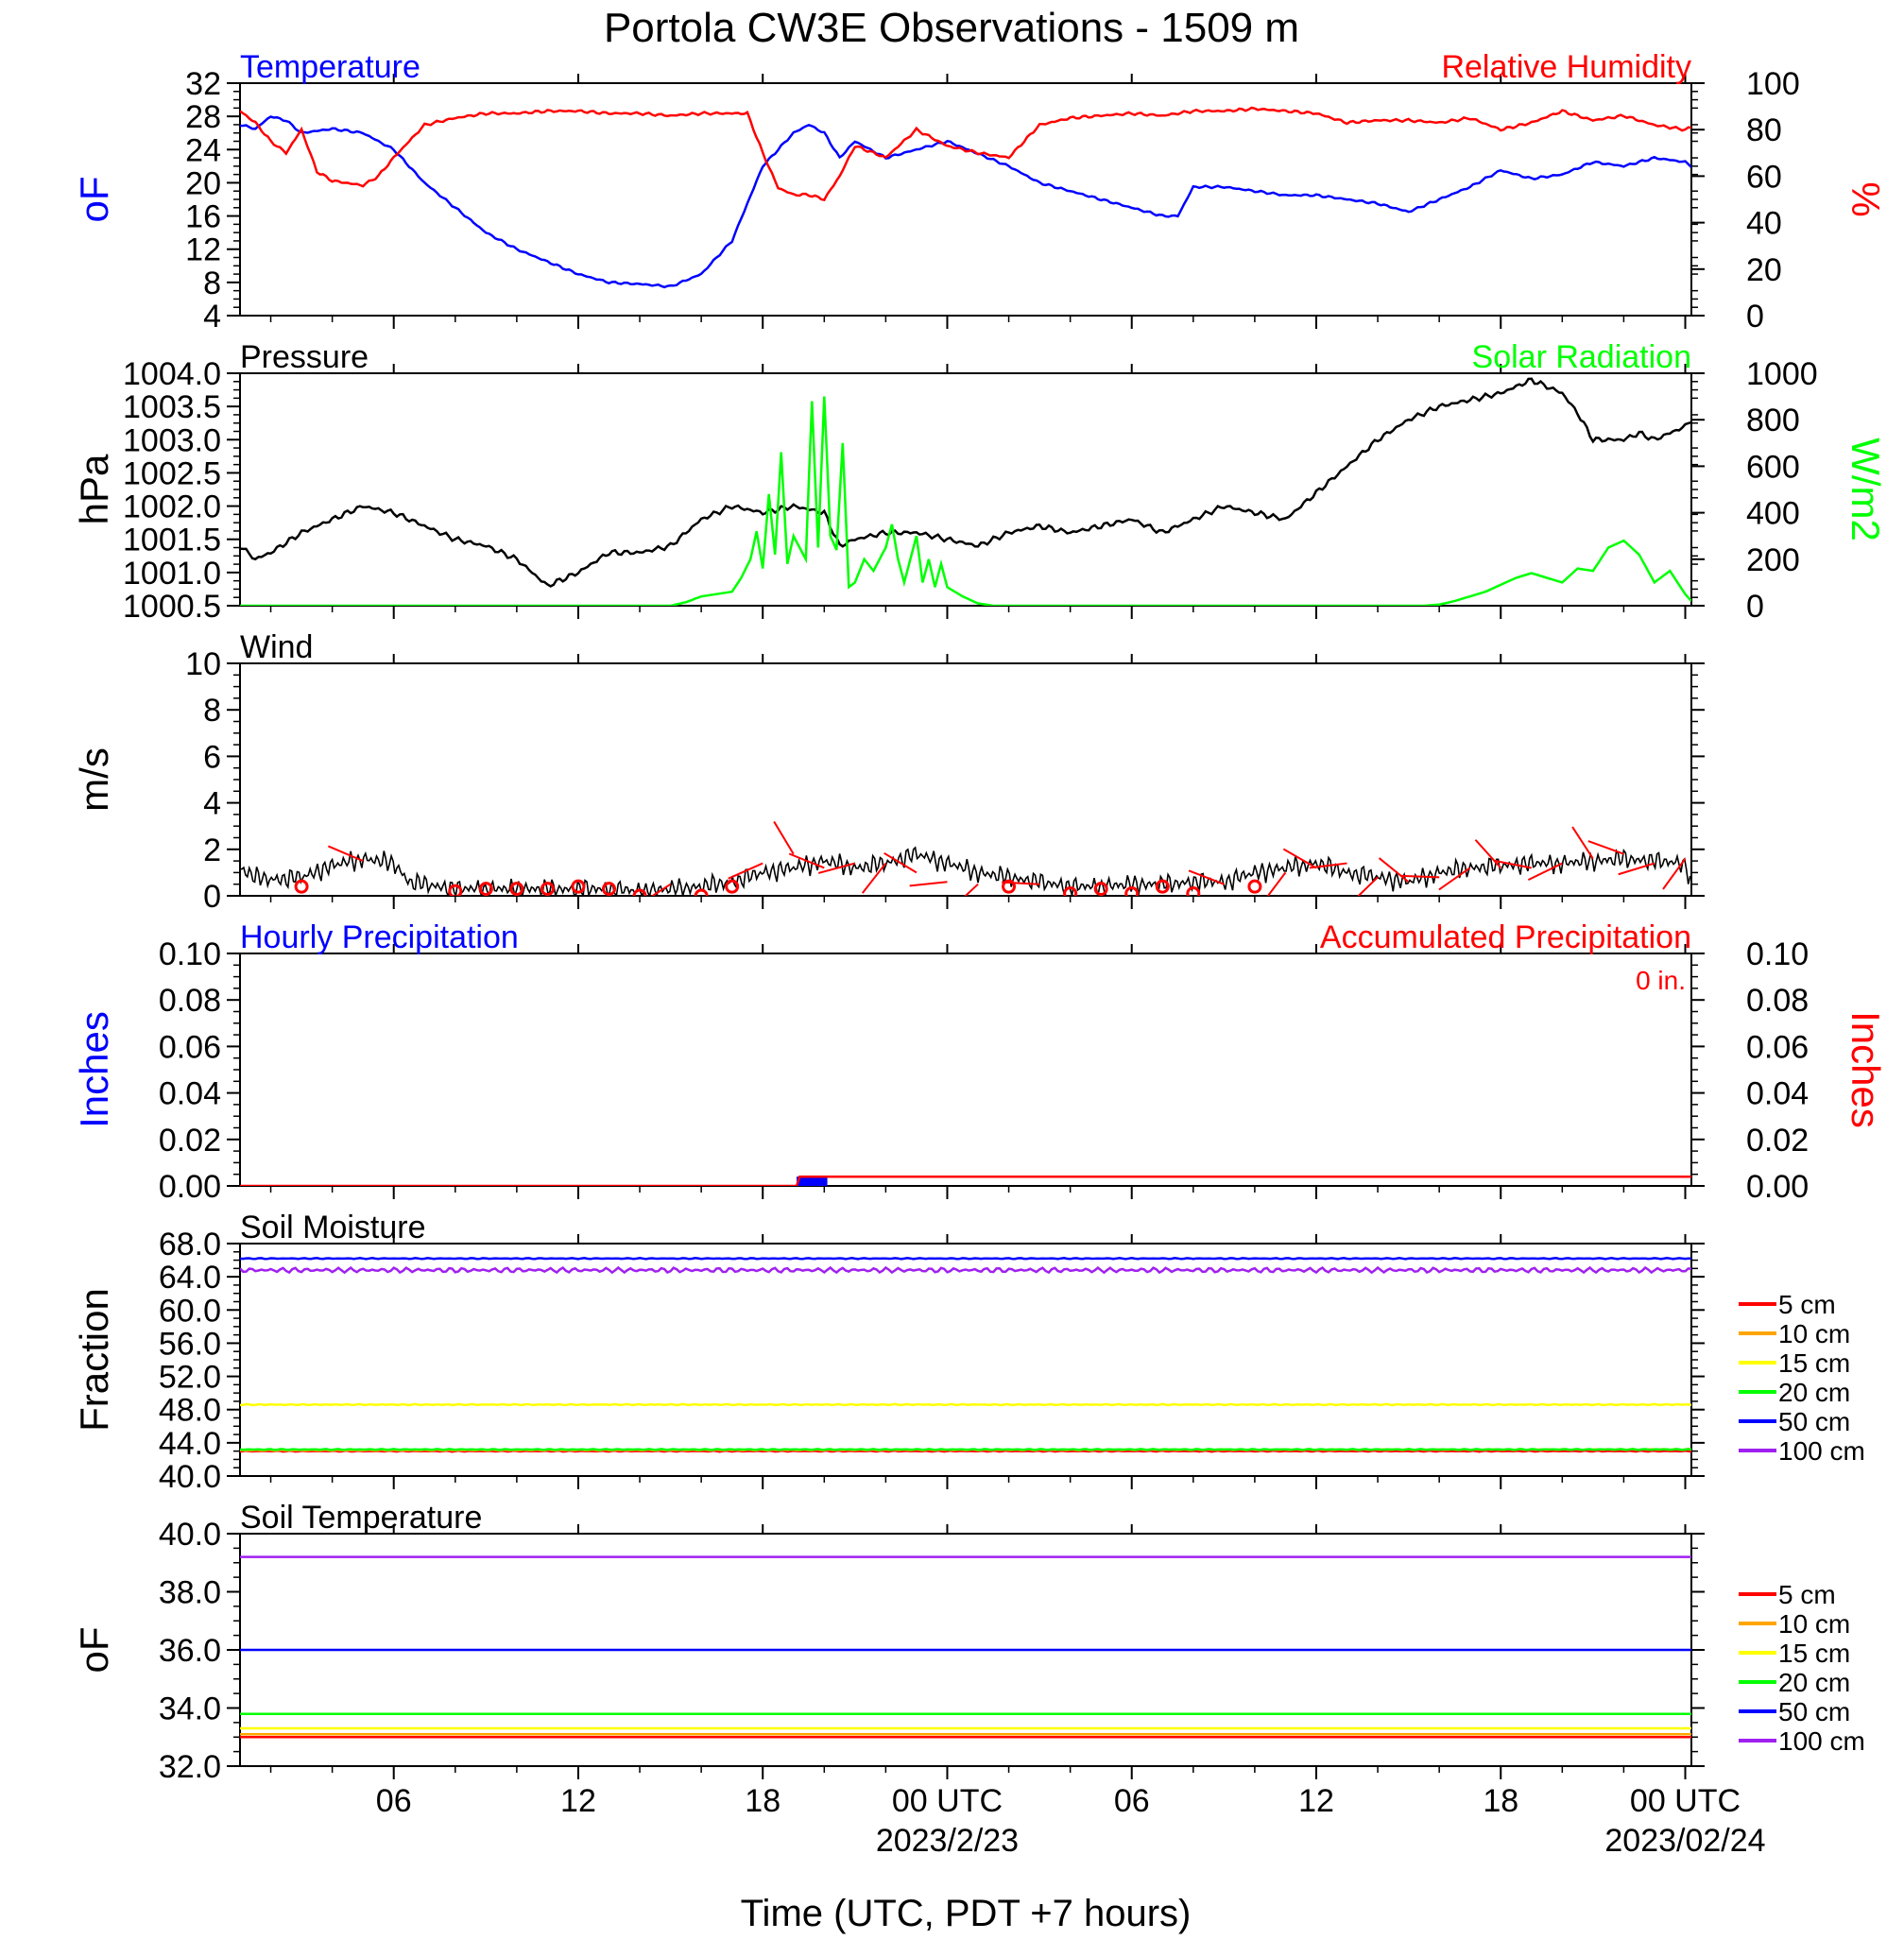  I want to click on y-tick-label-left: 52.0, so click(190, 1378).